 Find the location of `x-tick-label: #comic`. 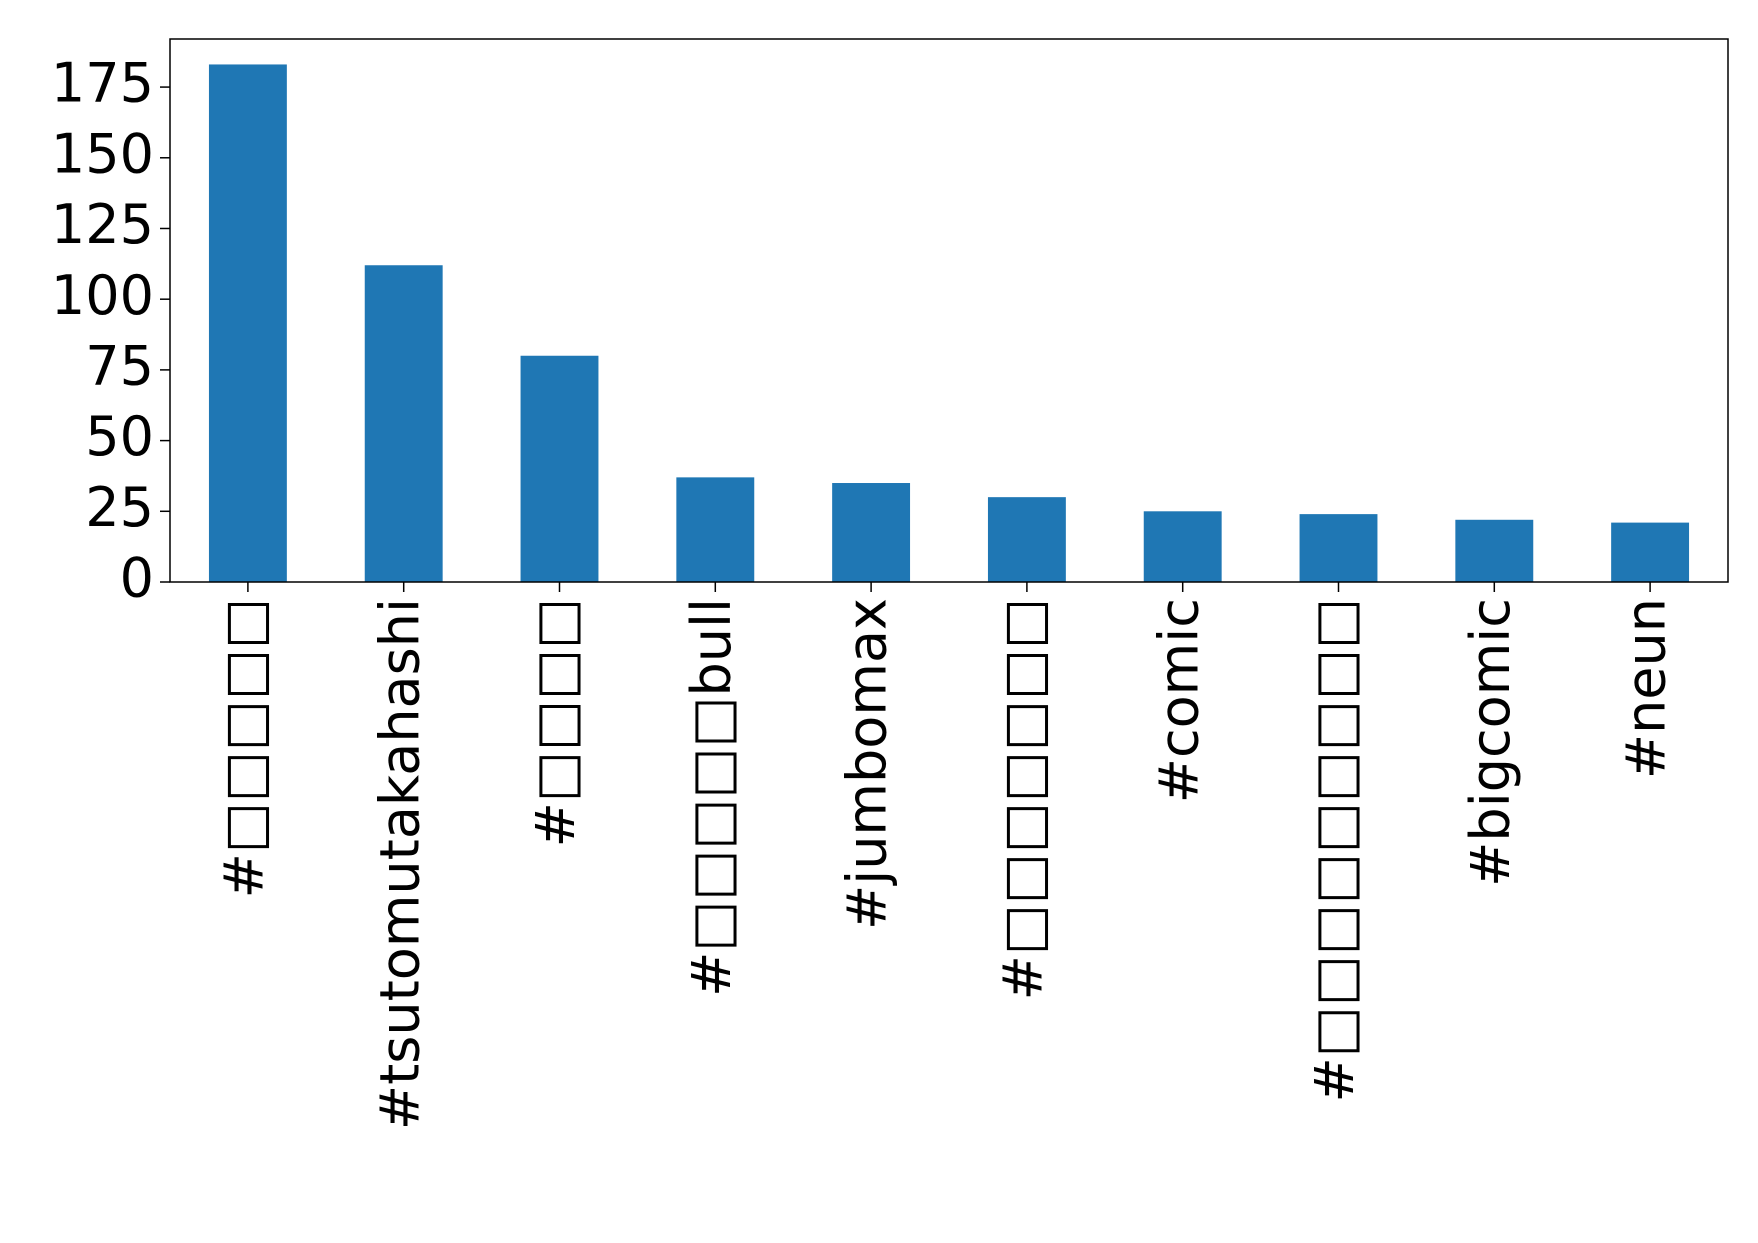

x-tick-label: #comic is located at coordinates (1178, 700).